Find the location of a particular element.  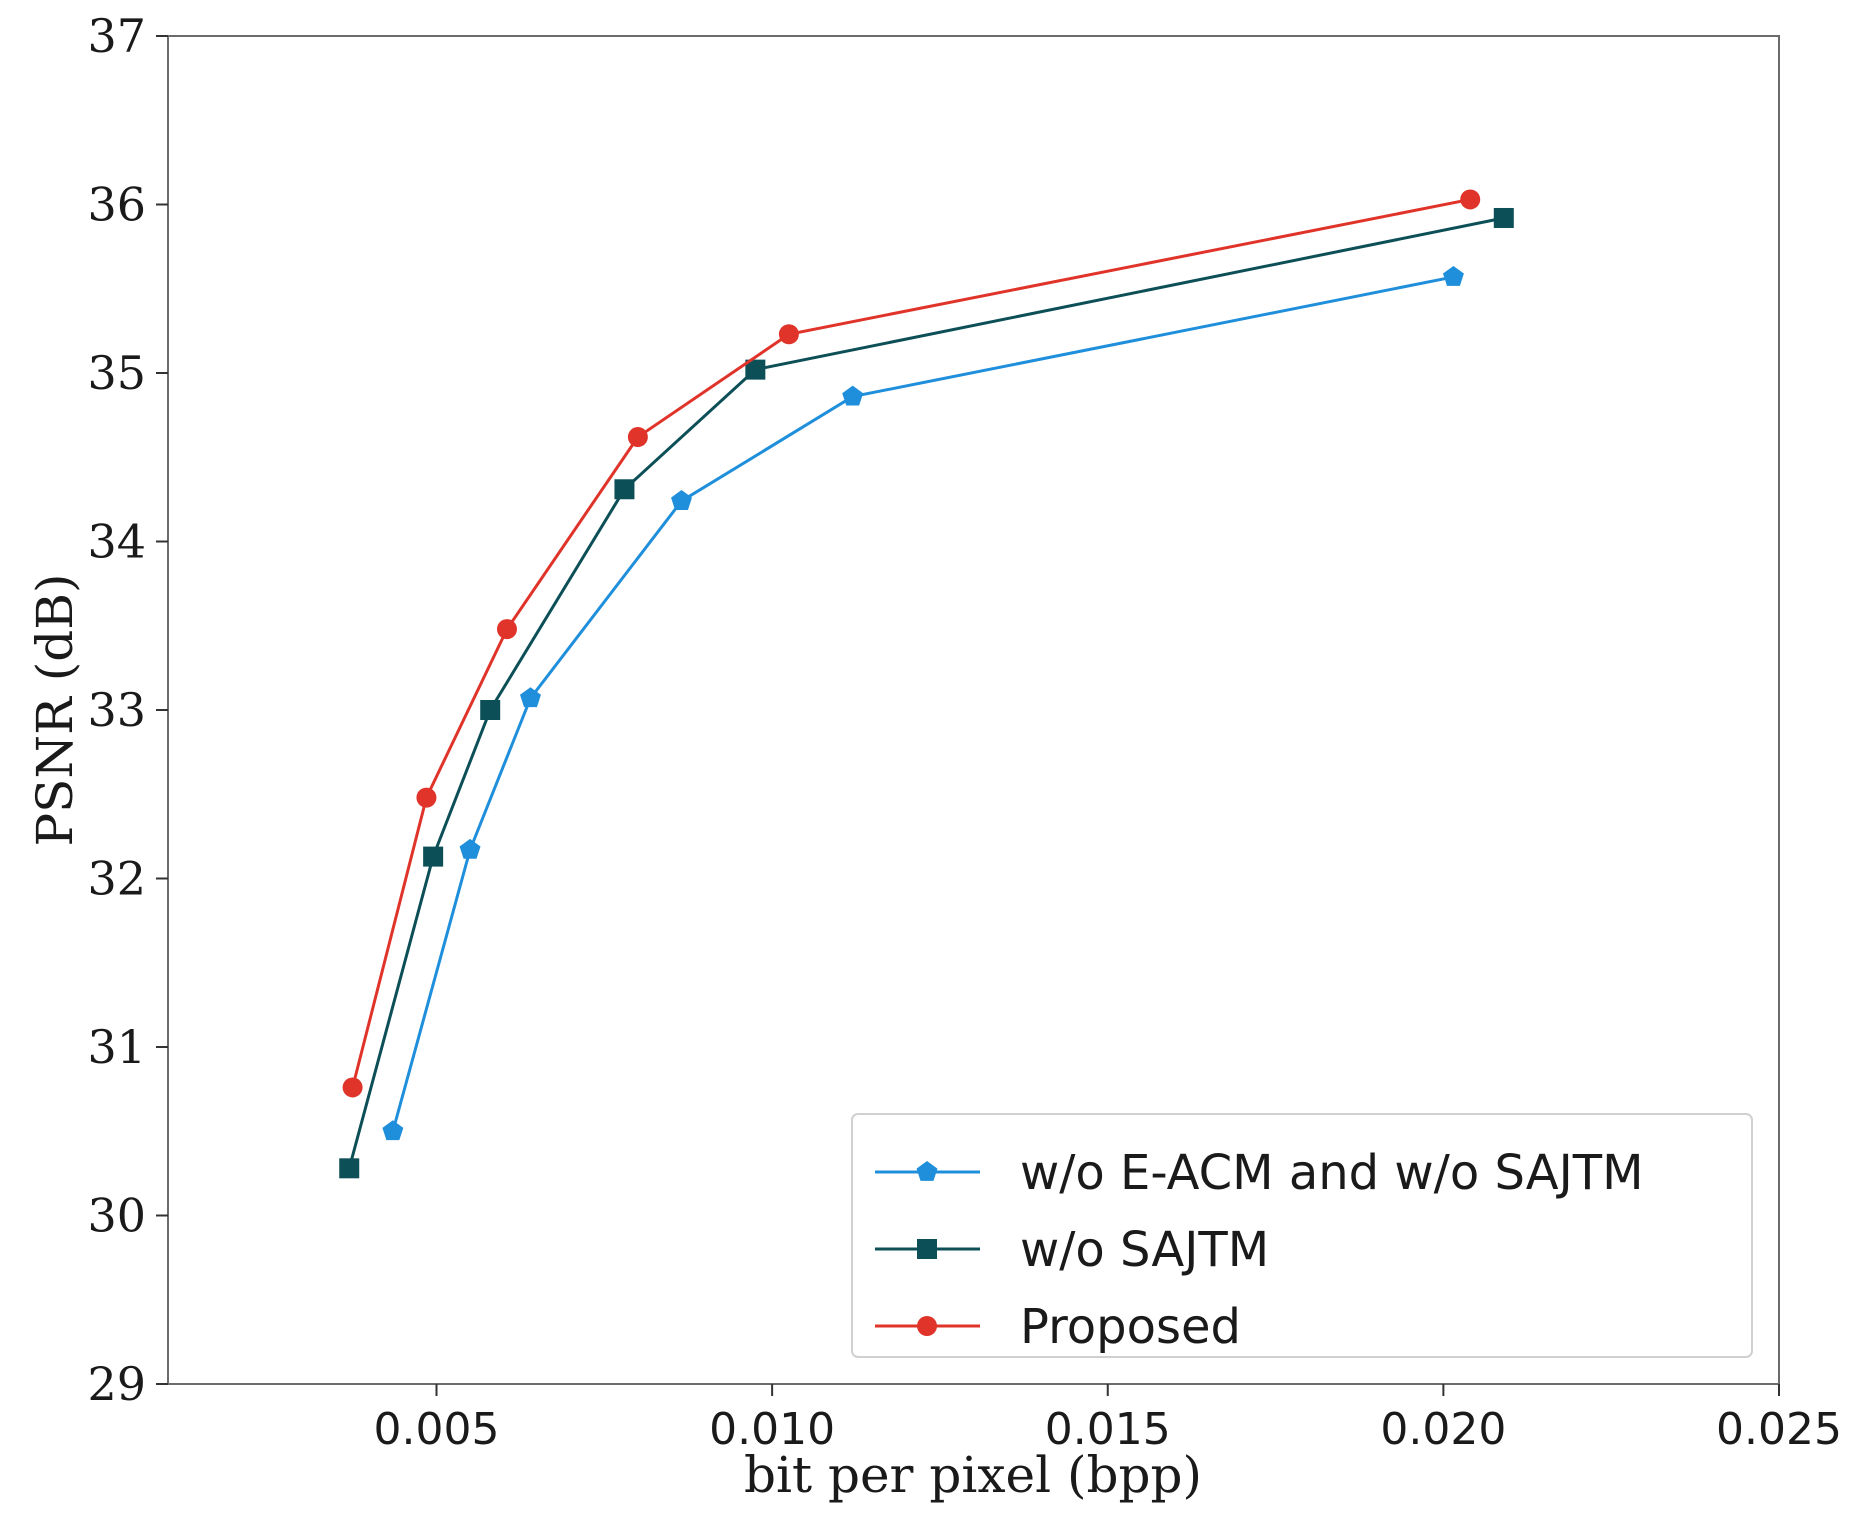

legend-box is located at coordinates (1302, 1235).